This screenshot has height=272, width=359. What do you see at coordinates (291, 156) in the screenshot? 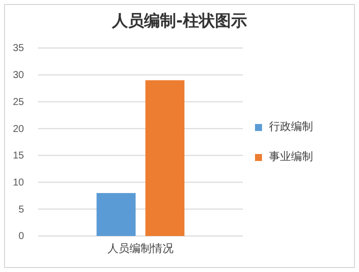
I see `legend-label: 事业编制` at bounding box center [291, 156].